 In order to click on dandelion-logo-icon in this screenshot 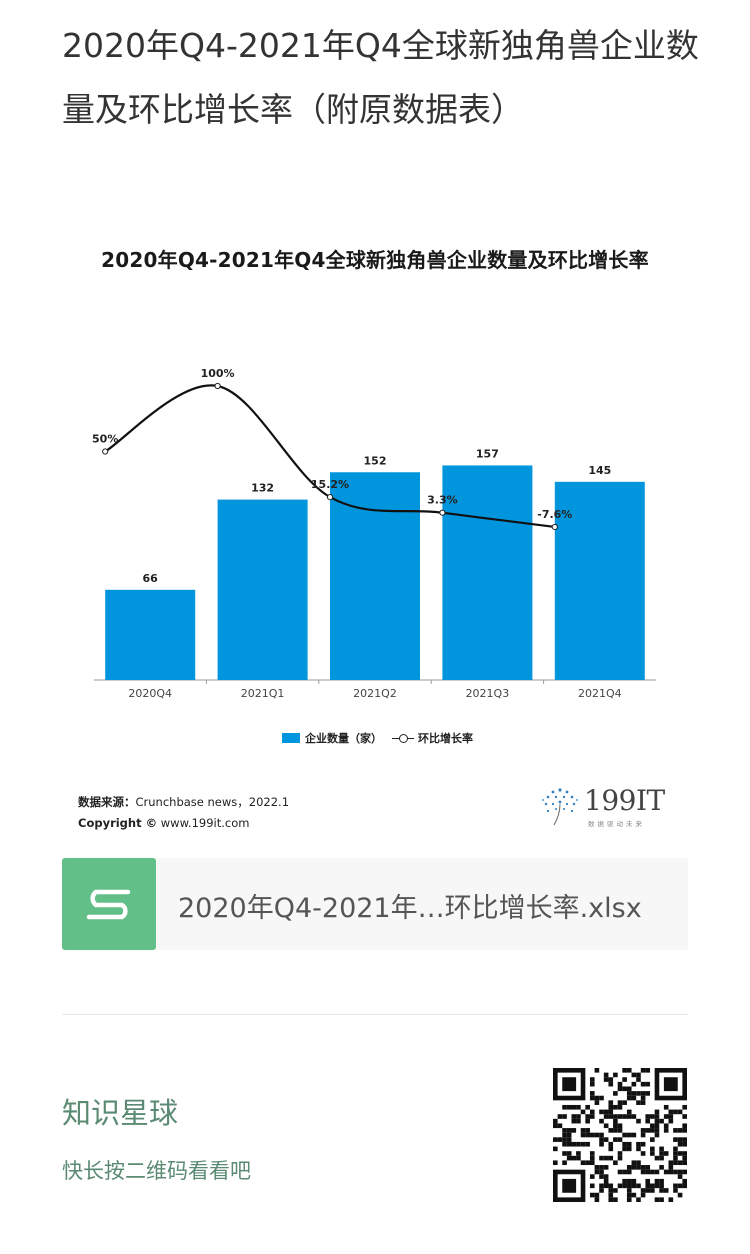, I will do `click(560, 807)`.